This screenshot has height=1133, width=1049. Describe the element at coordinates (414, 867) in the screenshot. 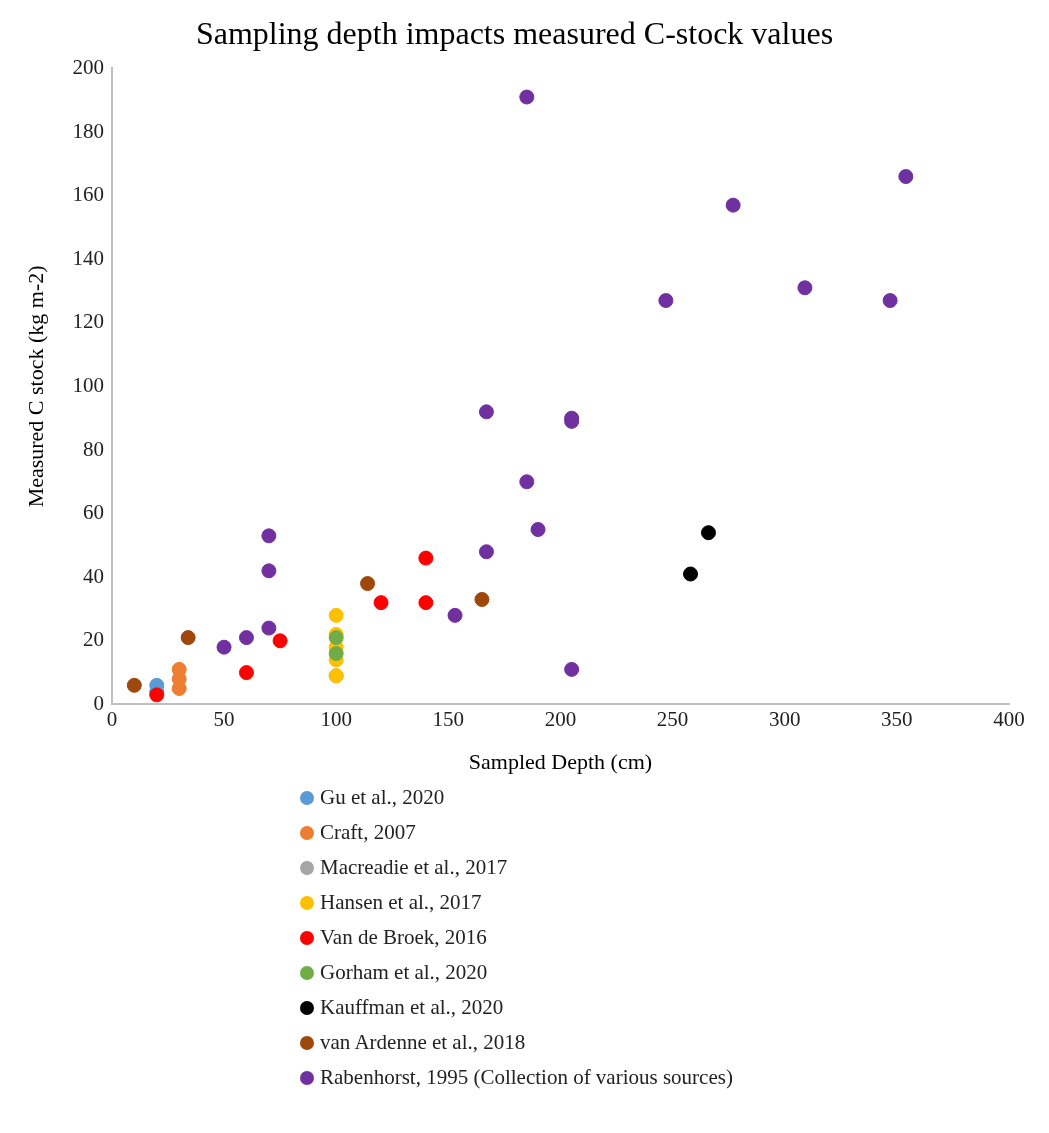

I see `legend-label: Macreadie et al., 2017` at that location.